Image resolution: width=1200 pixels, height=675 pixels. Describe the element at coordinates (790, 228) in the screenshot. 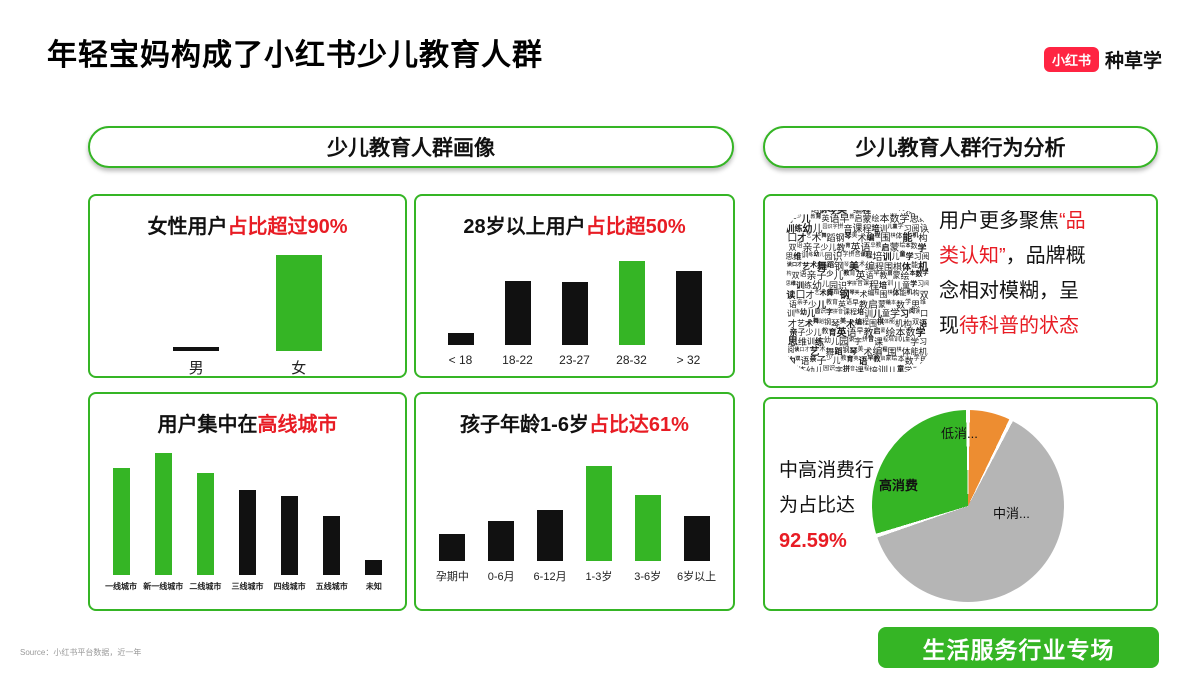

I see `word-cloud-glyph: 训` at that location.